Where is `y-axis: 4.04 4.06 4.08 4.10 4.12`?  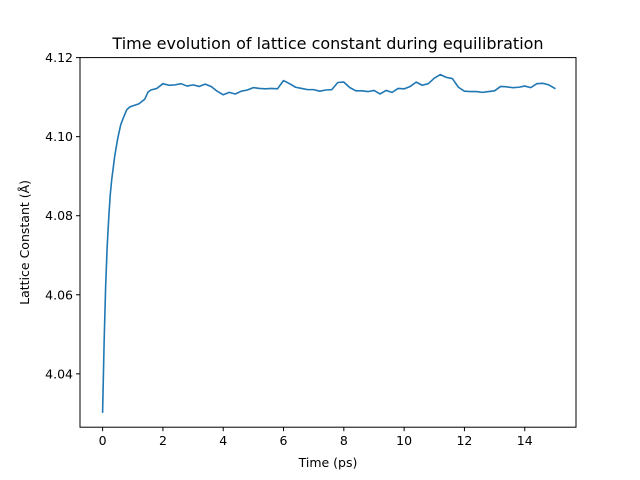
y-axis: 4.04 4.06 4.08 4.10 4.12 is located at coordinates (62, 215).